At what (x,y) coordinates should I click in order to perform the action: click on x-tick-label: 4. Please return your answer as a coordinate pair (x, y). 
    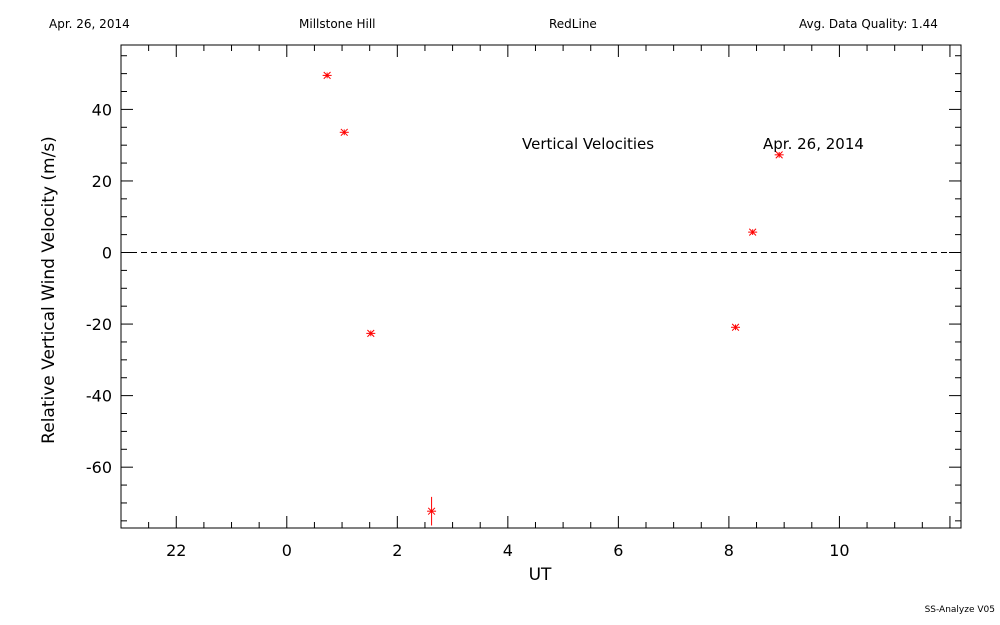
    Looking at the image, I should click on (508, 550).